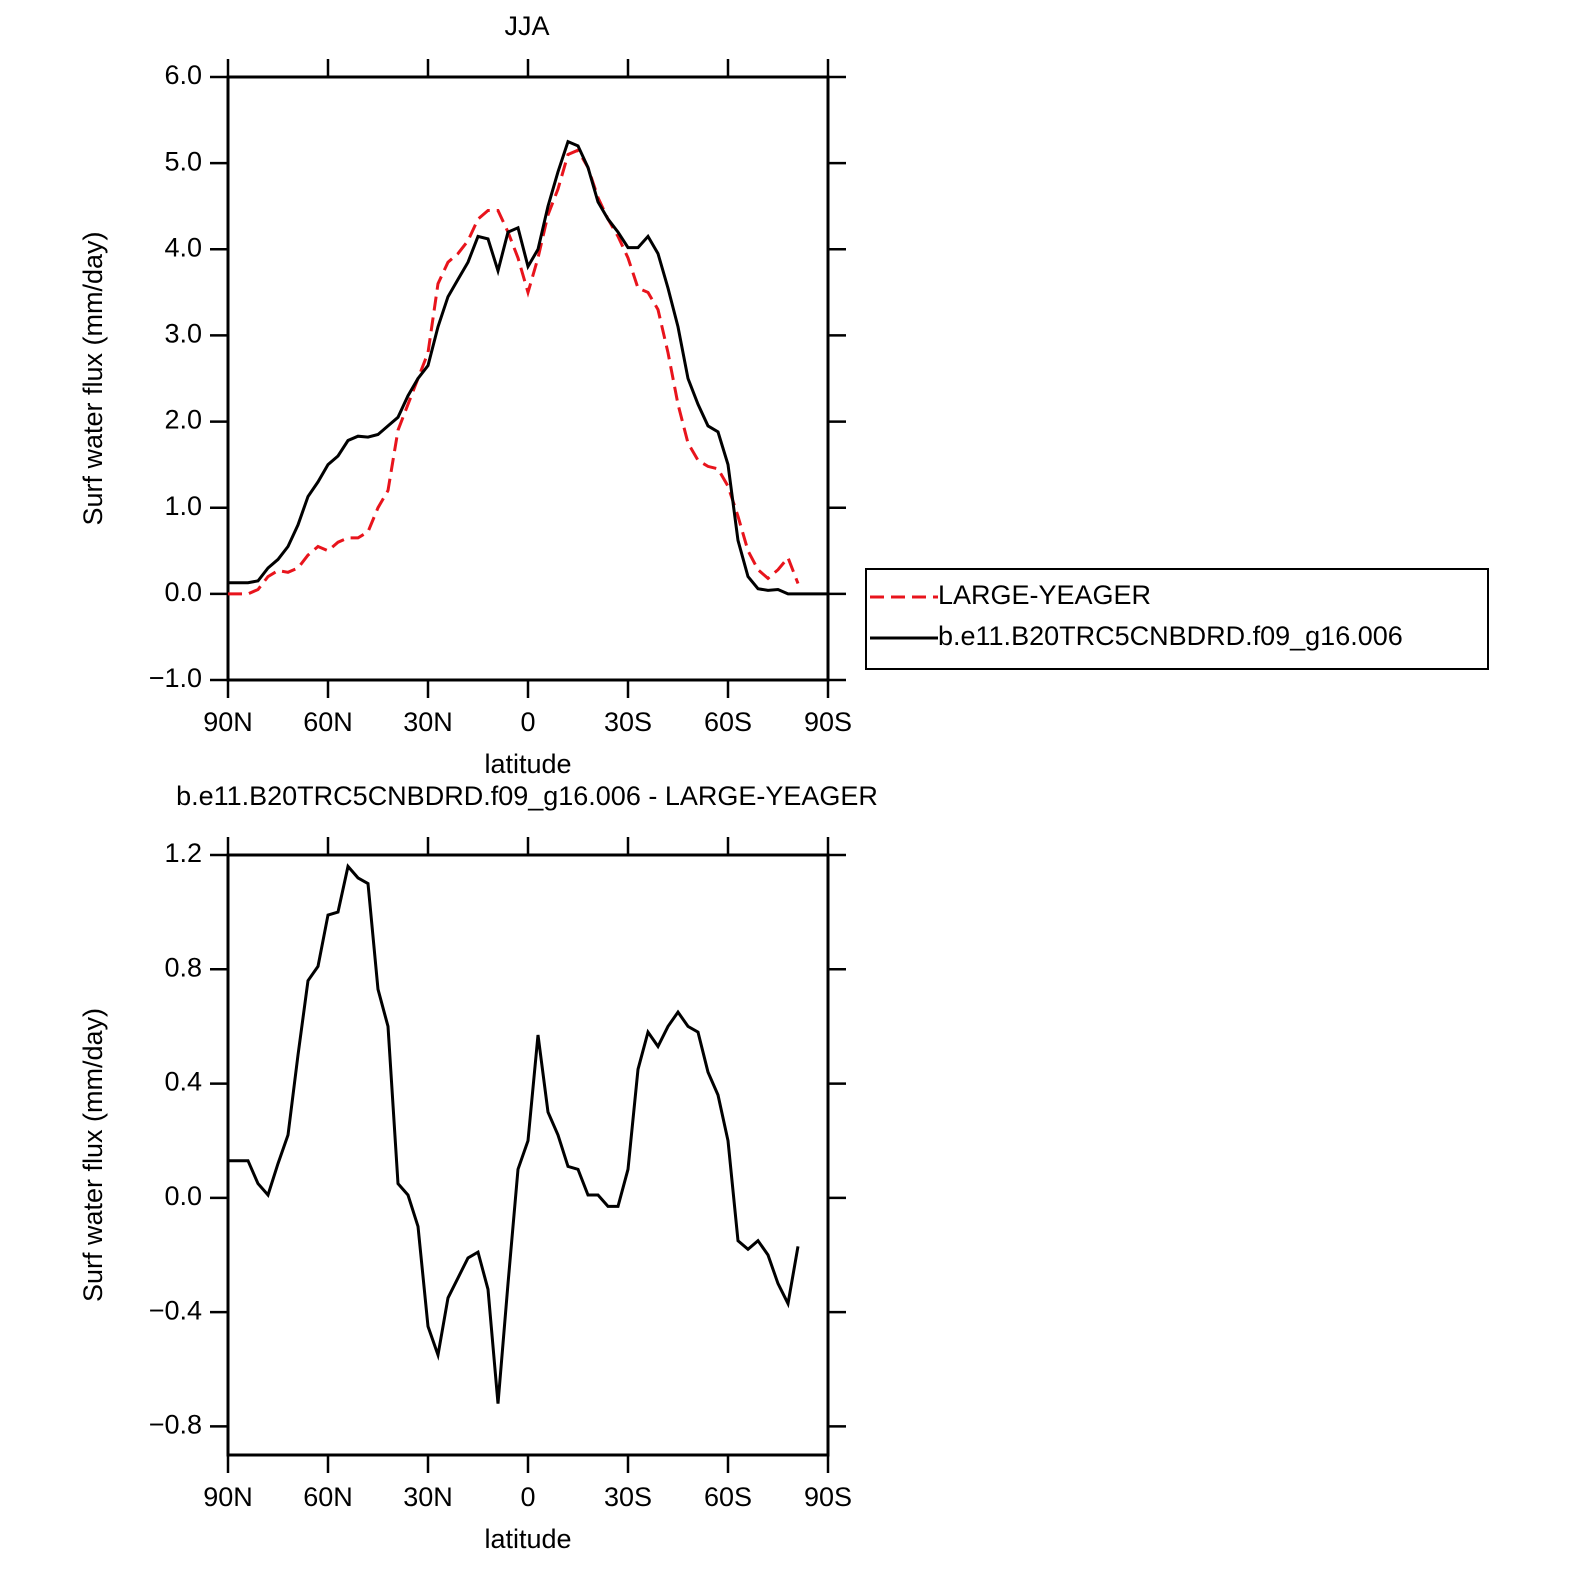 This screenshot has width=1594, height=1591. I want to click on y-tick-label: −1.0, so click(175, 678).